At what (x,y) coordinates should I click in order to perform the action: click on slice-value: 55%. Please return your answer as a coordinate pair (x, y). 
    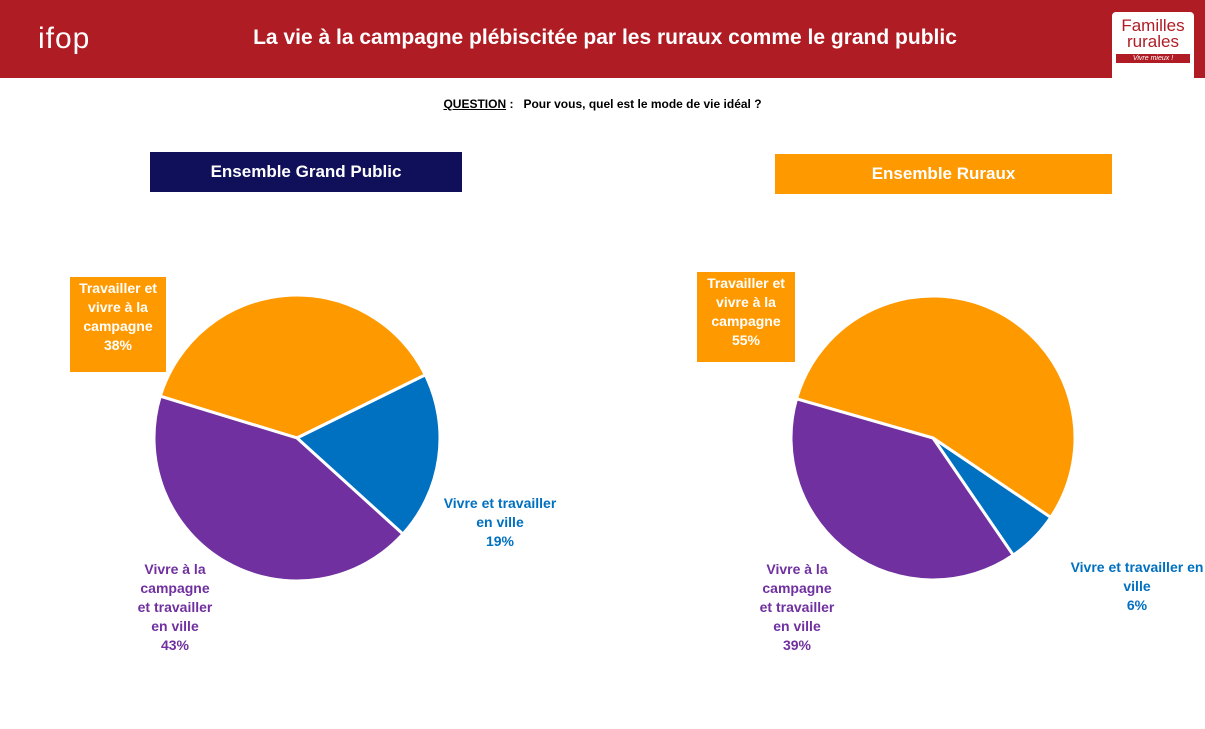
    Looking at the image, I should click on (746, 340).